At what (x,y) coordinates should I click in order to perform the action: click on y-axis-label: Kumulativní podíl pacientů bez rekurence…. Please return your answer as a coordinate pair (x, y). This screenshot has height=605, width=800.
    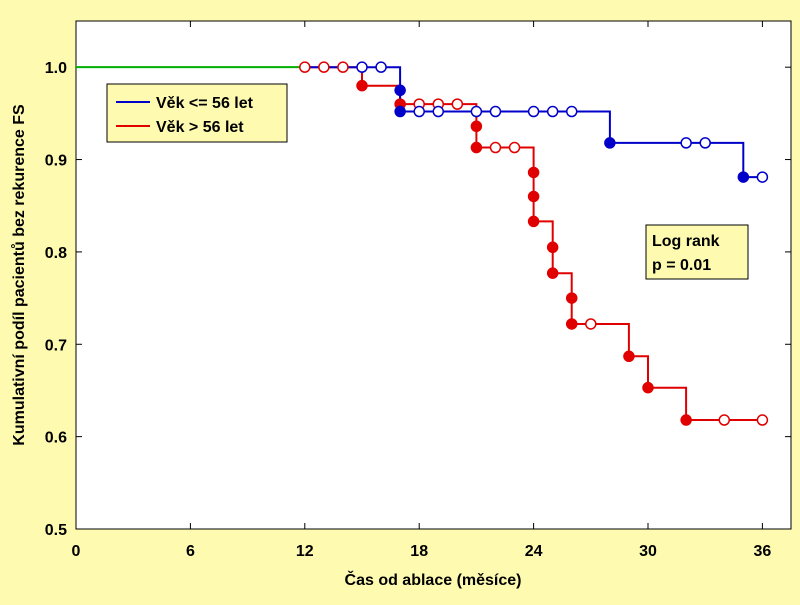
    Looking at the image, I should click on (19, 275).